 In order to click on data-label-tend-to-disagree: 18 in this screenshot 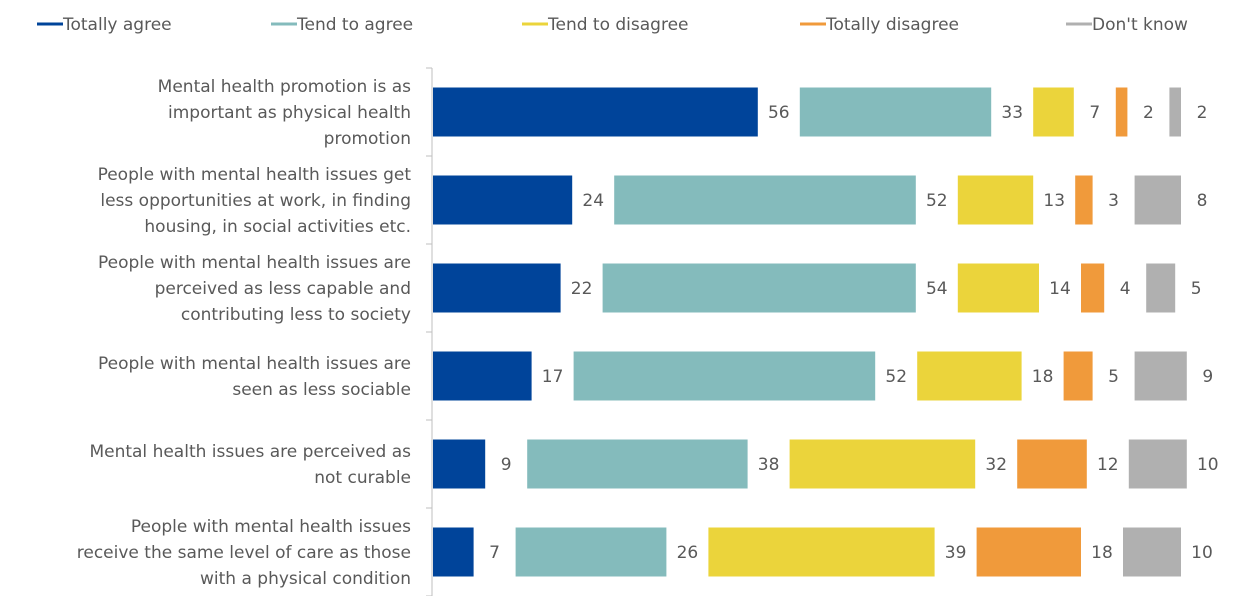, I will do `click(1043, 377)`.